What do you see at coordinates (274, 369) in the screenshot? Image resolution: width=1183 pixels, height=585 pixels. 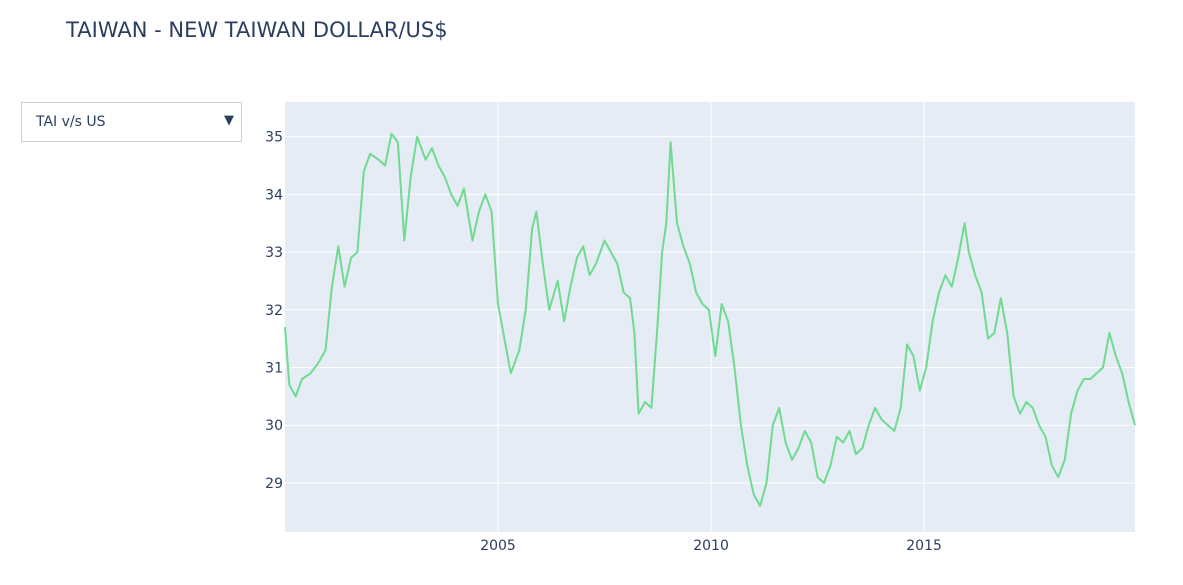 I see `y-tick-label: 31` at bounding box center [274, 369].